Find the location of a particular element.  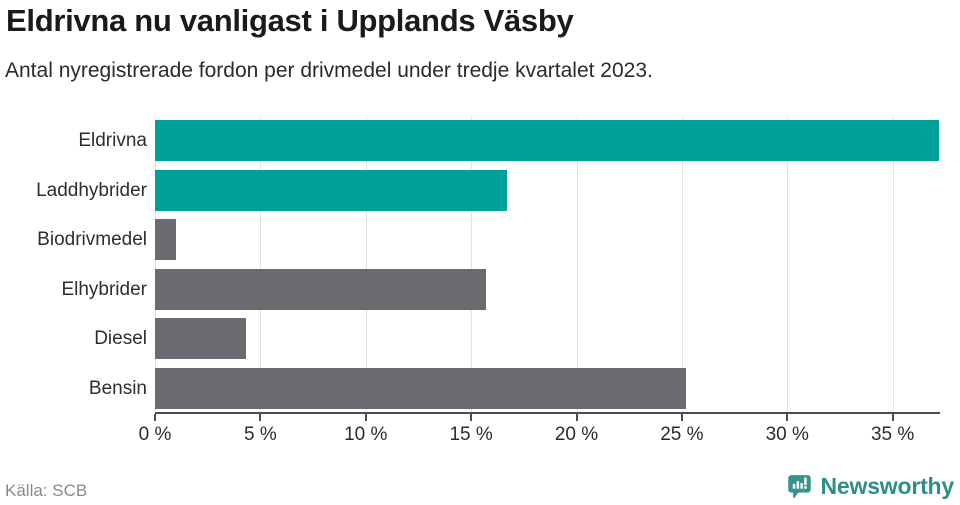

chart-title: Eldrivna nu vanligast i Upplands Väsby is located at coordinates (290, 20).